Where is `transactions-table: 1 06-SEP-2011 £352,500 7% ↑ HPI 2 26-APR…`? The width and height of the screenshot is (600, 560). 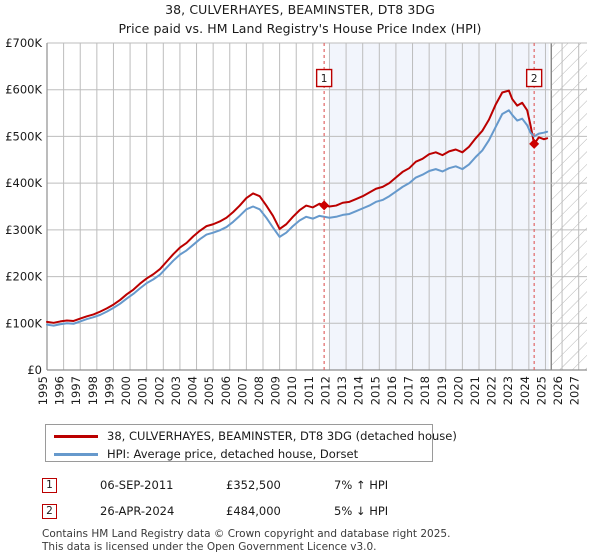
transactions-table: 1 06-SEP-2011 £352,500 7% ↑ HPI 2 26-APR… is located at coordinates (257, 498).